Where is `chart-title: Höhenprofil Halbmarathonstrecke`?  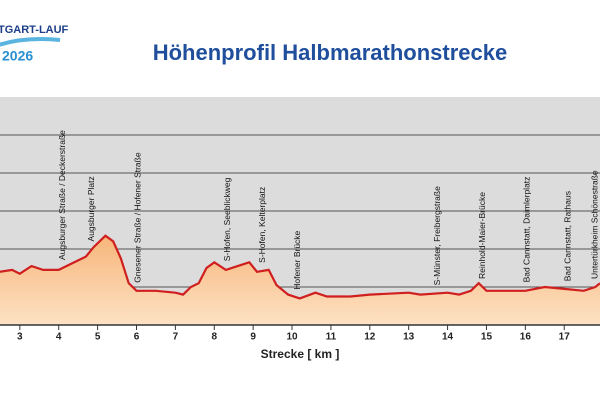
chart-title: Höhenprofil Halbmarathonstrecke is located at coordinates (330, 52).